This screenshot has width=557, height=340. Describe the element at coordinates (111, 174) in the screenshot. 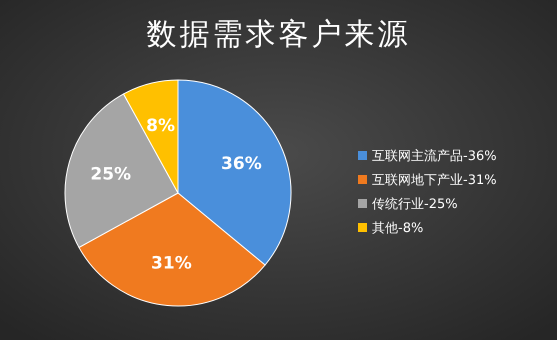

I see `data-label: 25%` at that location.